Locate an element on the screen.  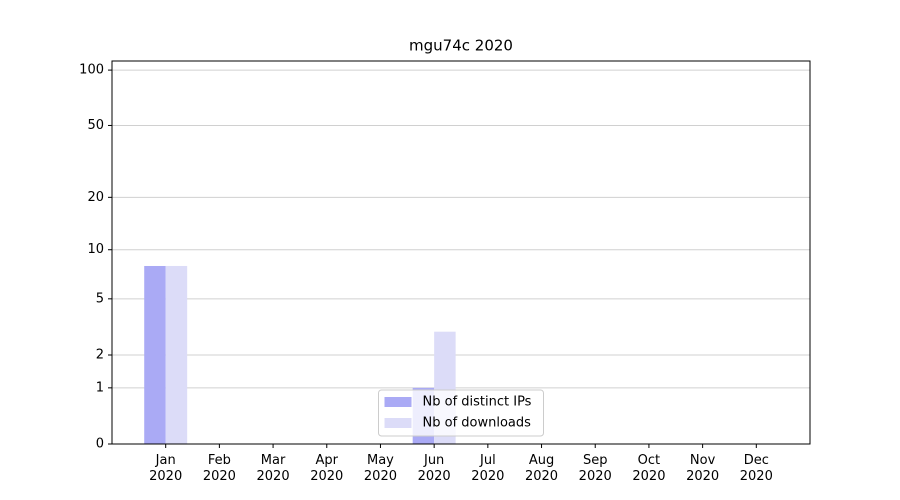
x-tick-label: Dec 2020 is located at coordinates (756, 468).